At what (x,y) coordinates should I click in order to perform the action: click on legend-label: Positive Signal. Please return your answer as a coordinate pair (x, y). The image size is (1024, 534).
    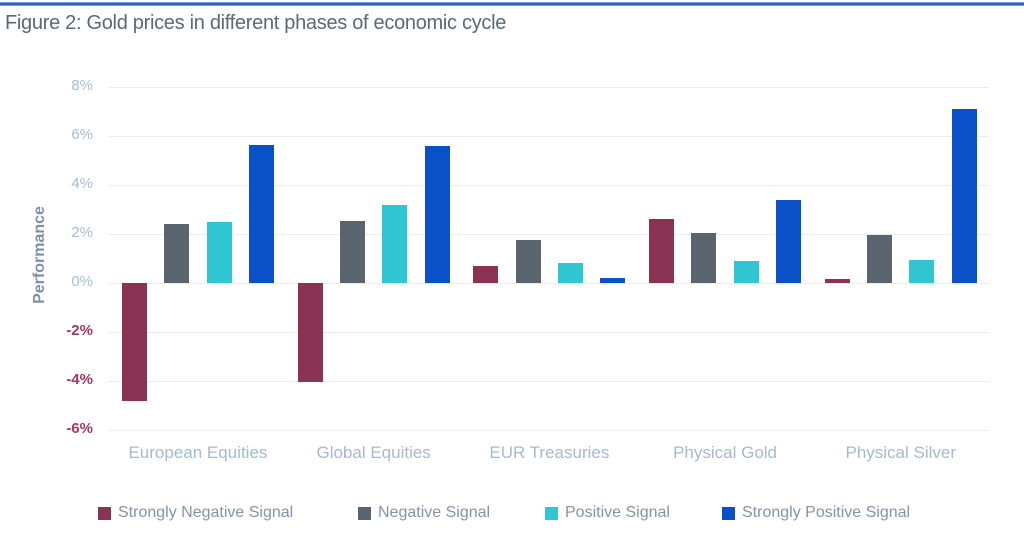
    Looking at the image, I should click on (617, 512).